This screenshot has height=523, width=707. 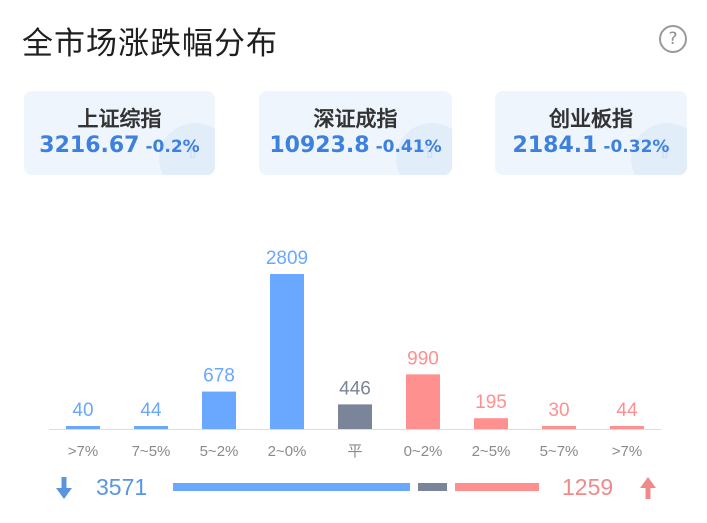 I want to click on bar-value-label: 40, so click(x=82, y=410).